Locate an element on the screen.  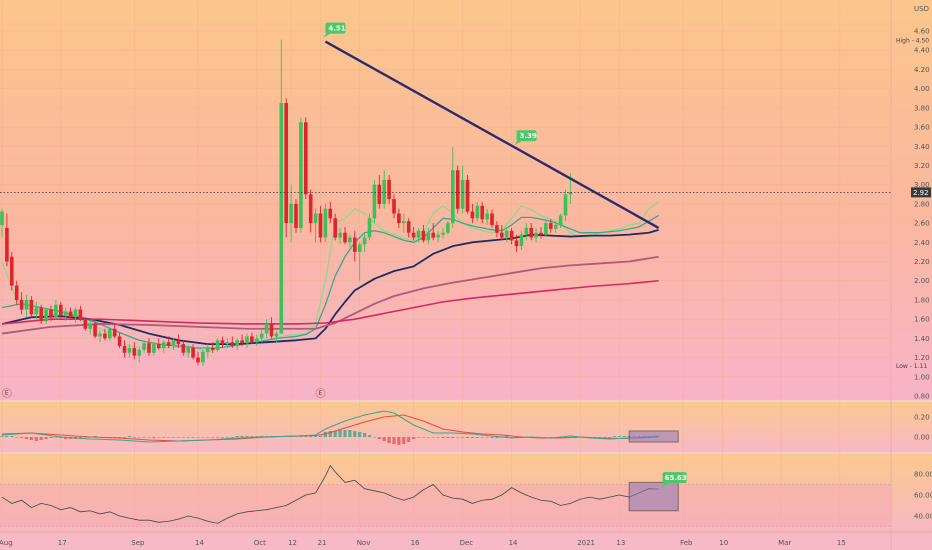
price-callout: 3.39 is located at coordinates (525, 138).